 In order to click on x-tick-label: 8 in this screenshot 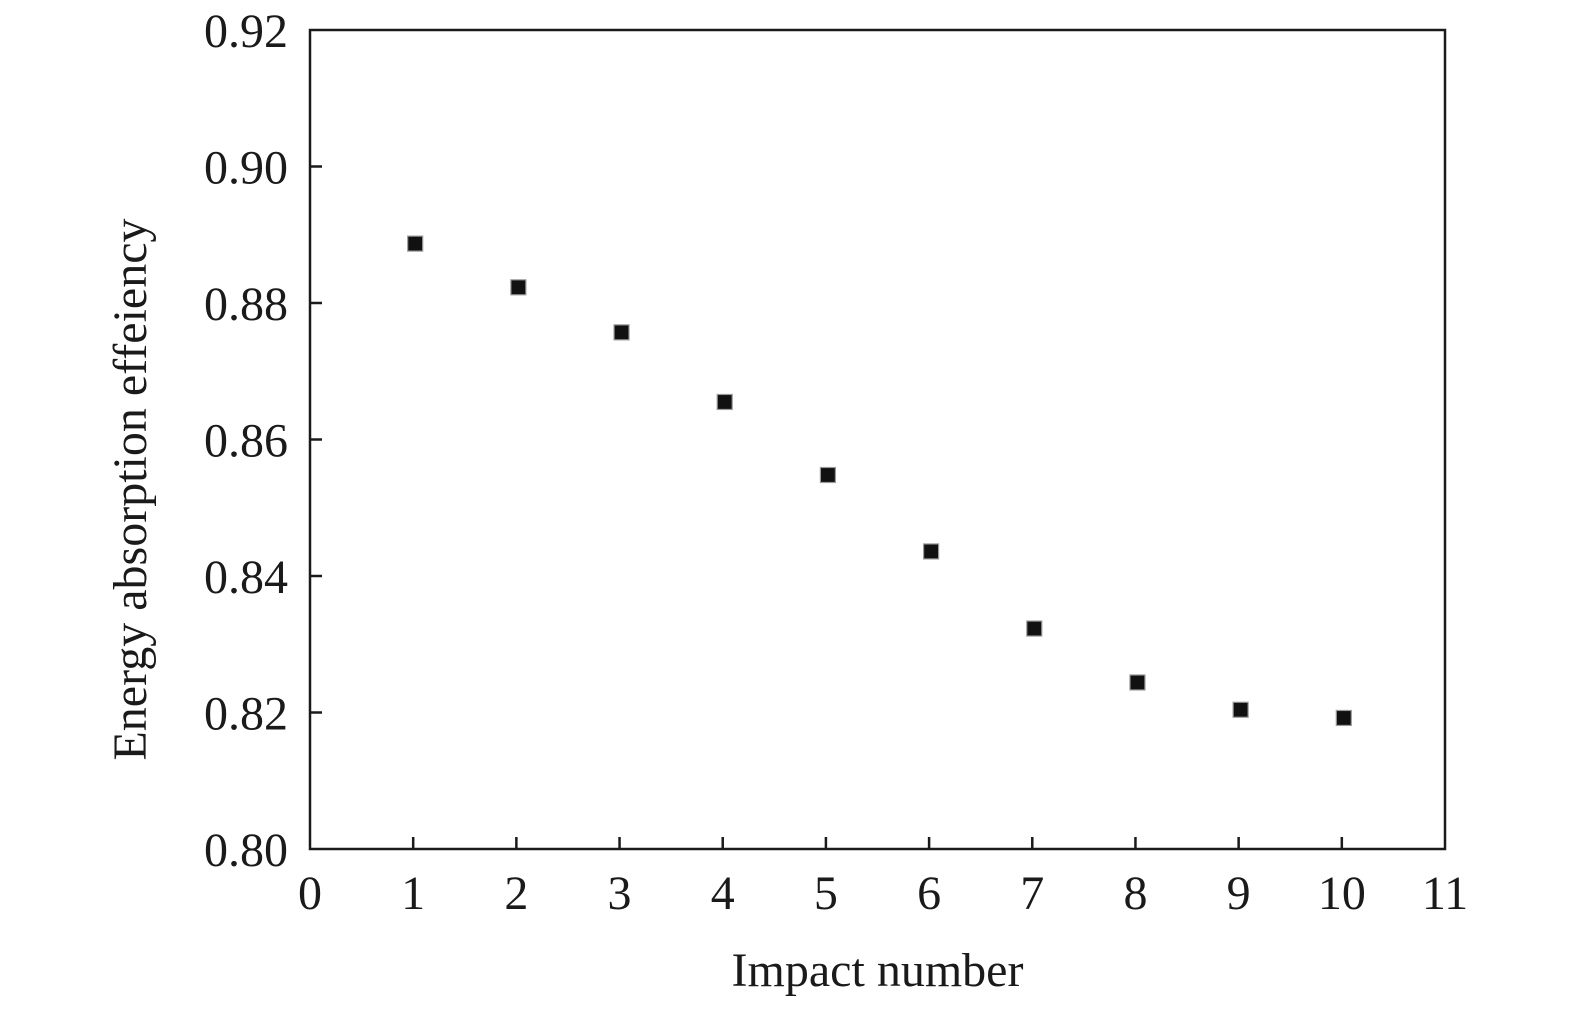, I will do `click(1135, 893)`.